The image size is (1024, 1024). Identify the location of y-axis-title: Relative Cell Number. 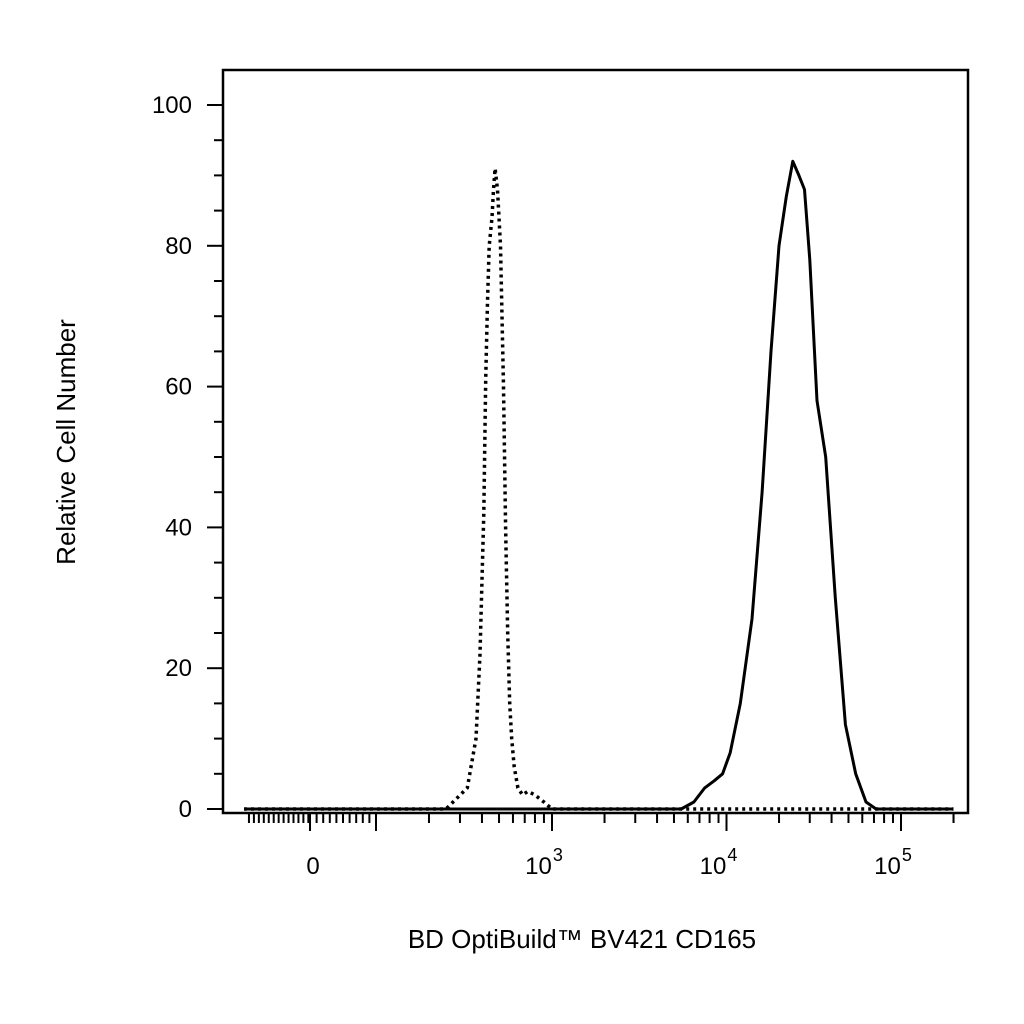
(66, 442).